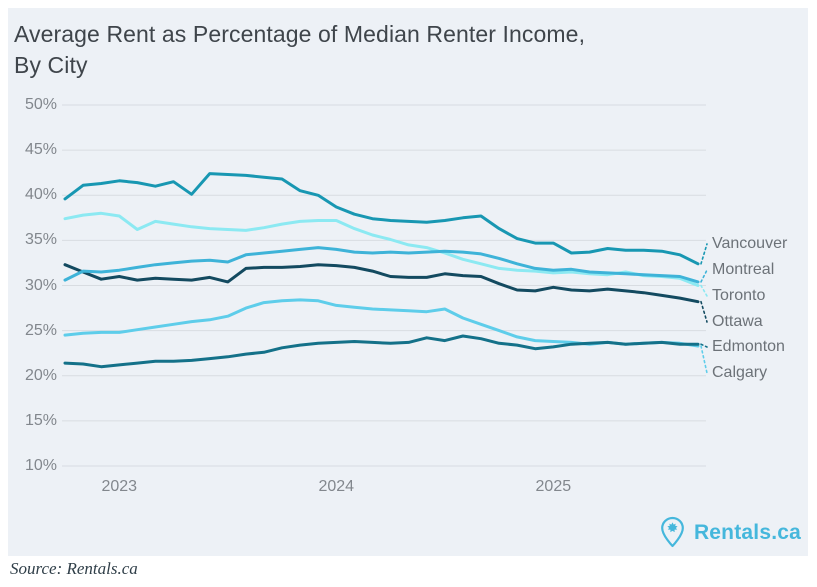  What do you see at coordinates (704, 311) in the screenshot?
I see `legend-leader-ottawa` at bounding box center [704, 311].